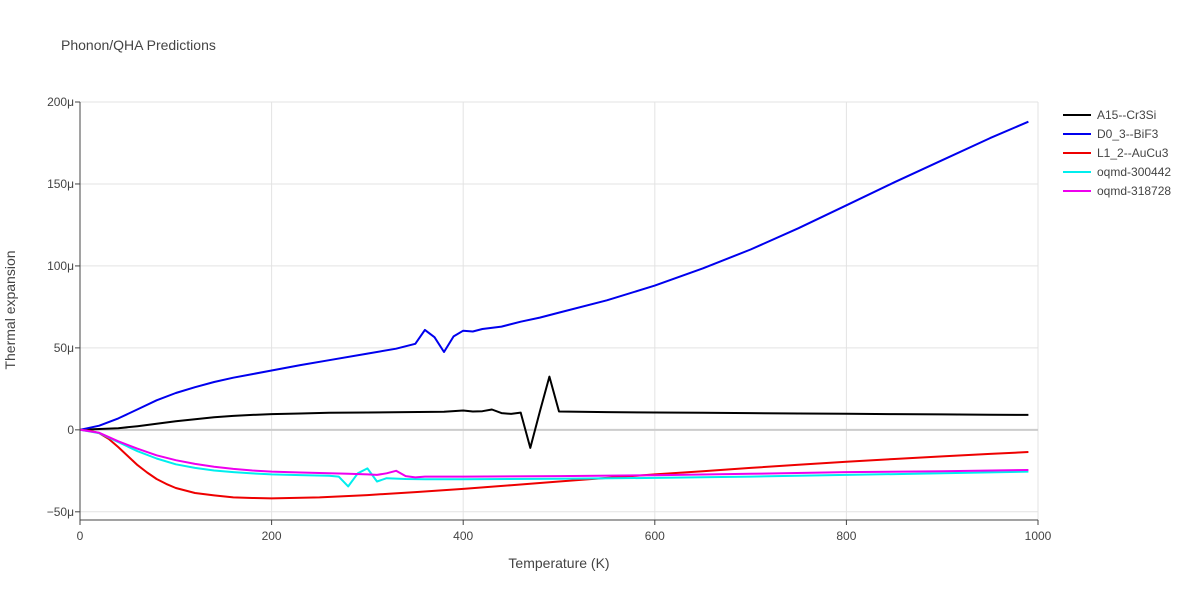 This screenshot has height=605, width=1200. What do you see at coordinates (1134, 172) in the screenshot?
I see `legend-label: oqmd-300442` at bounding box center [1134, 172].